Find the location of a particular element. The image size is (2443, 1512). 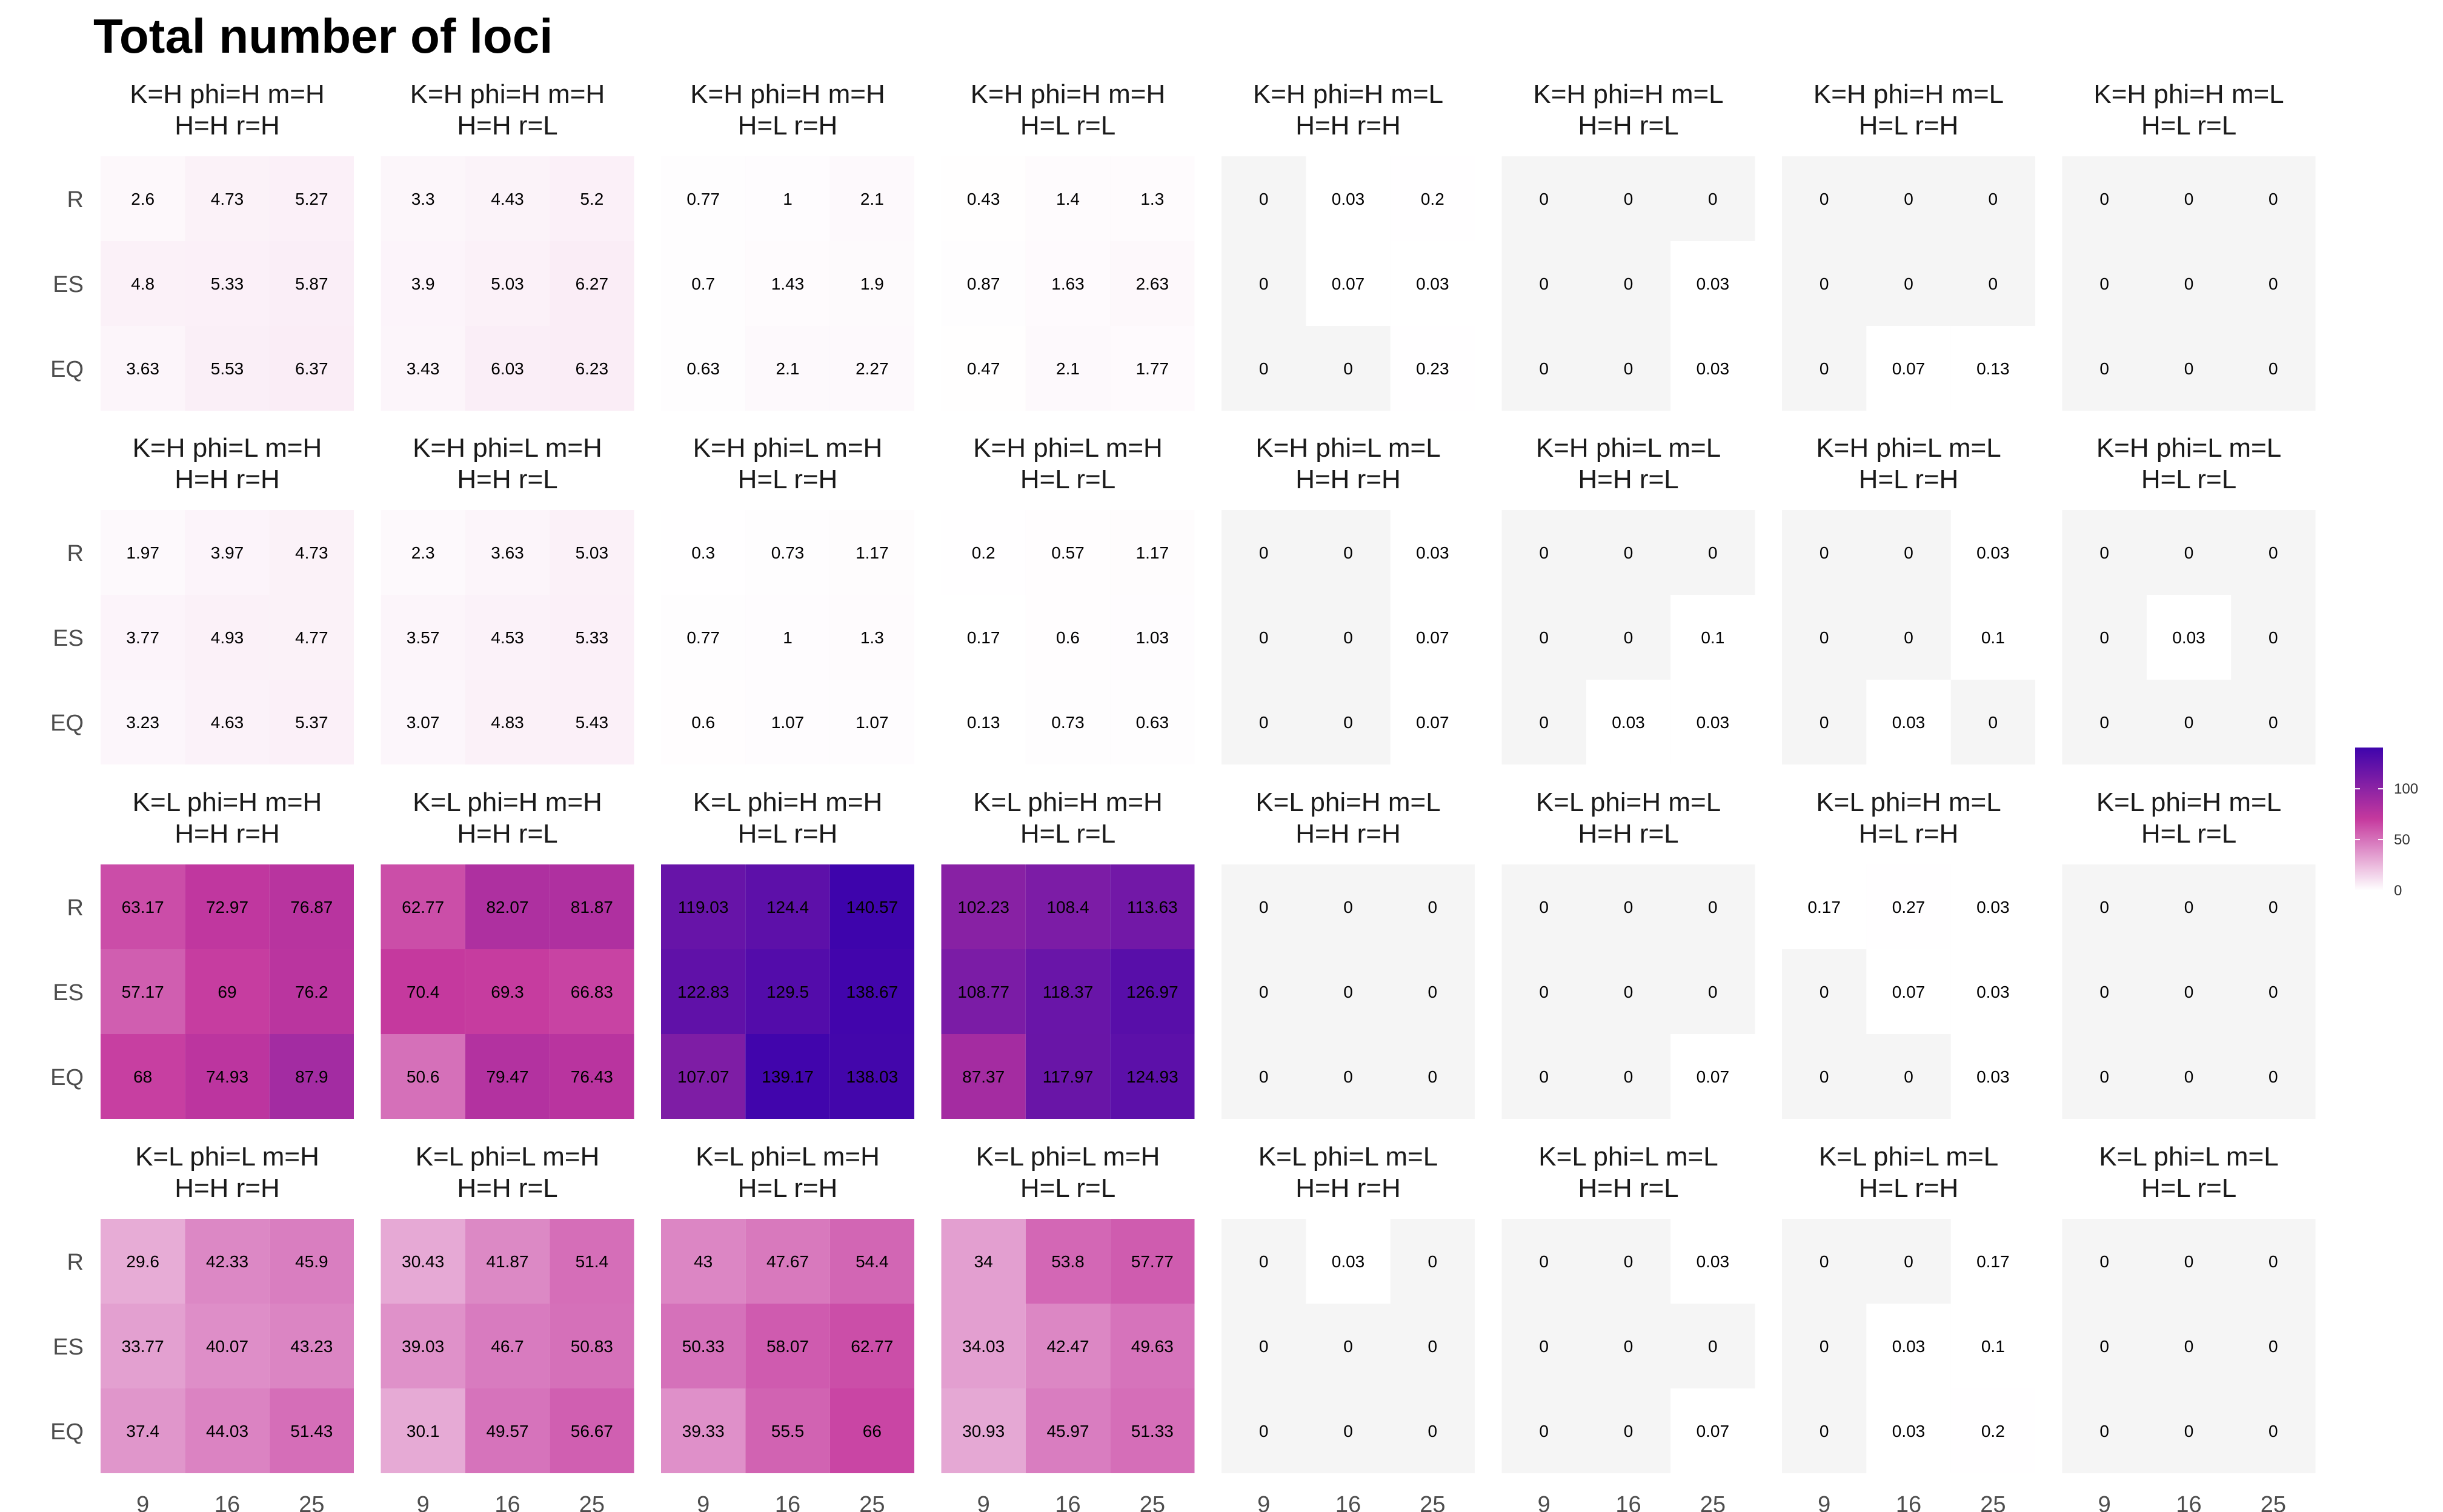

cell-value-label: 0.07 is located at coordinates (1714, 1431).